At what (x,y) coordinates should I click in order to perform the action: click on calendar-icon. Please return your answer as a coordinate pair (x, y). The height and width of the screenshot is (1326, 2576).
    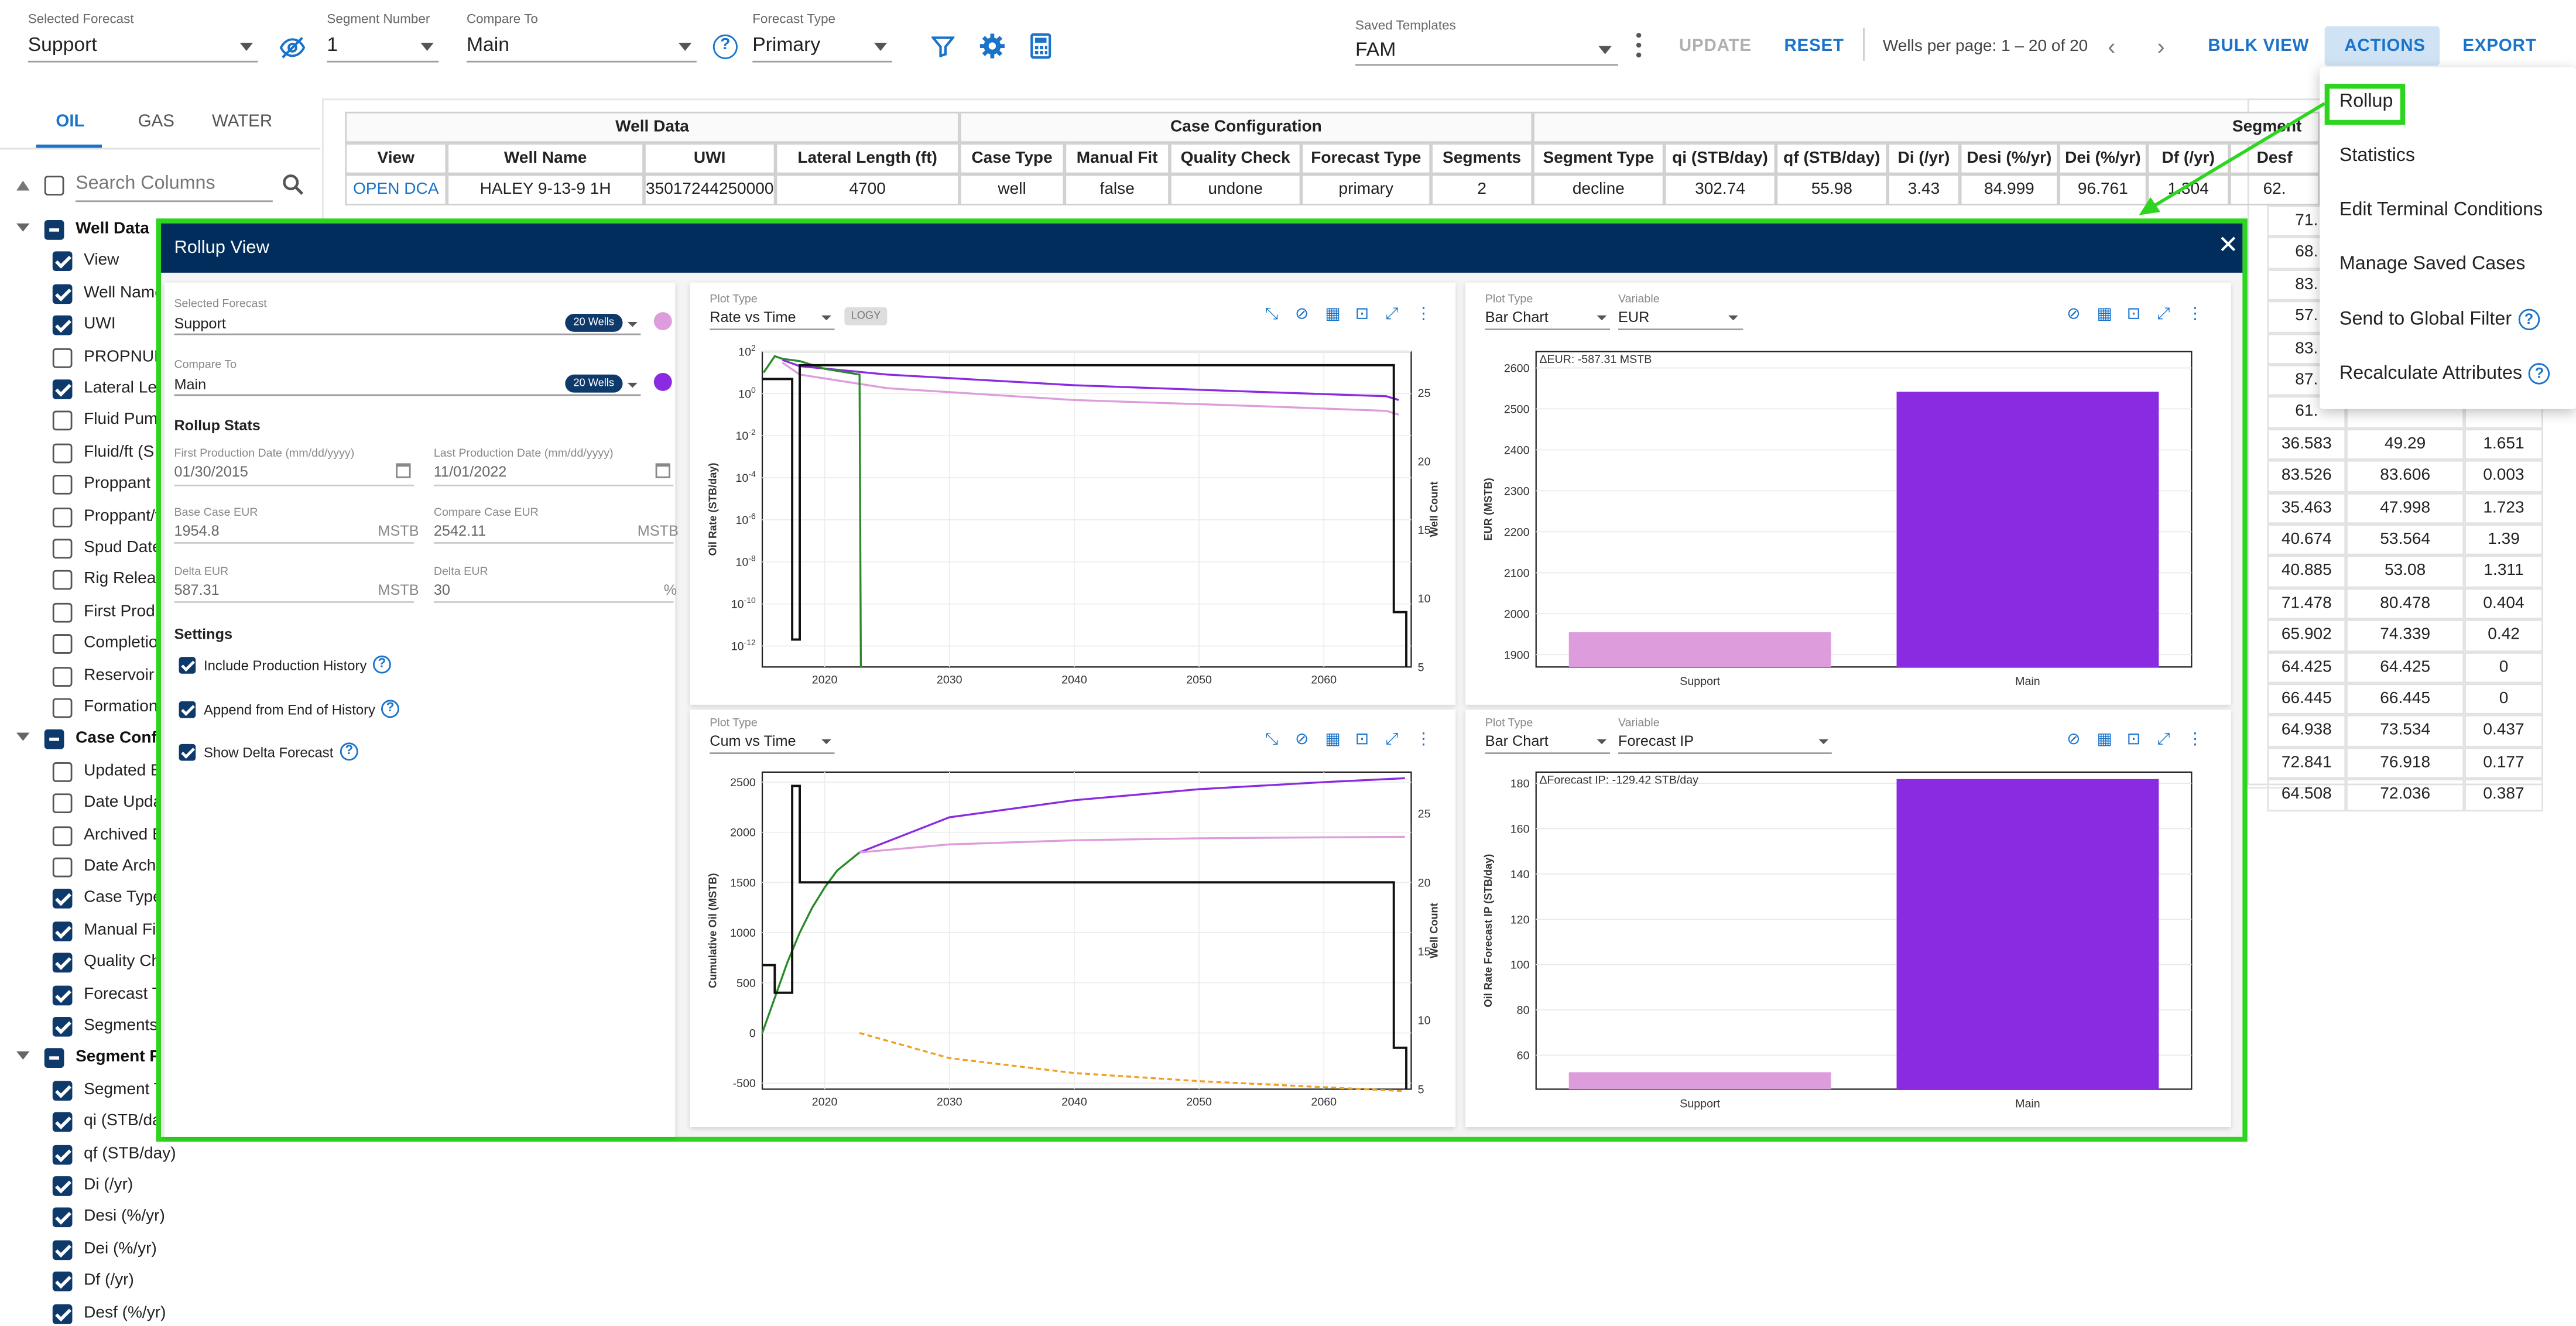
    Looking at the image, I should click on (403, 470).